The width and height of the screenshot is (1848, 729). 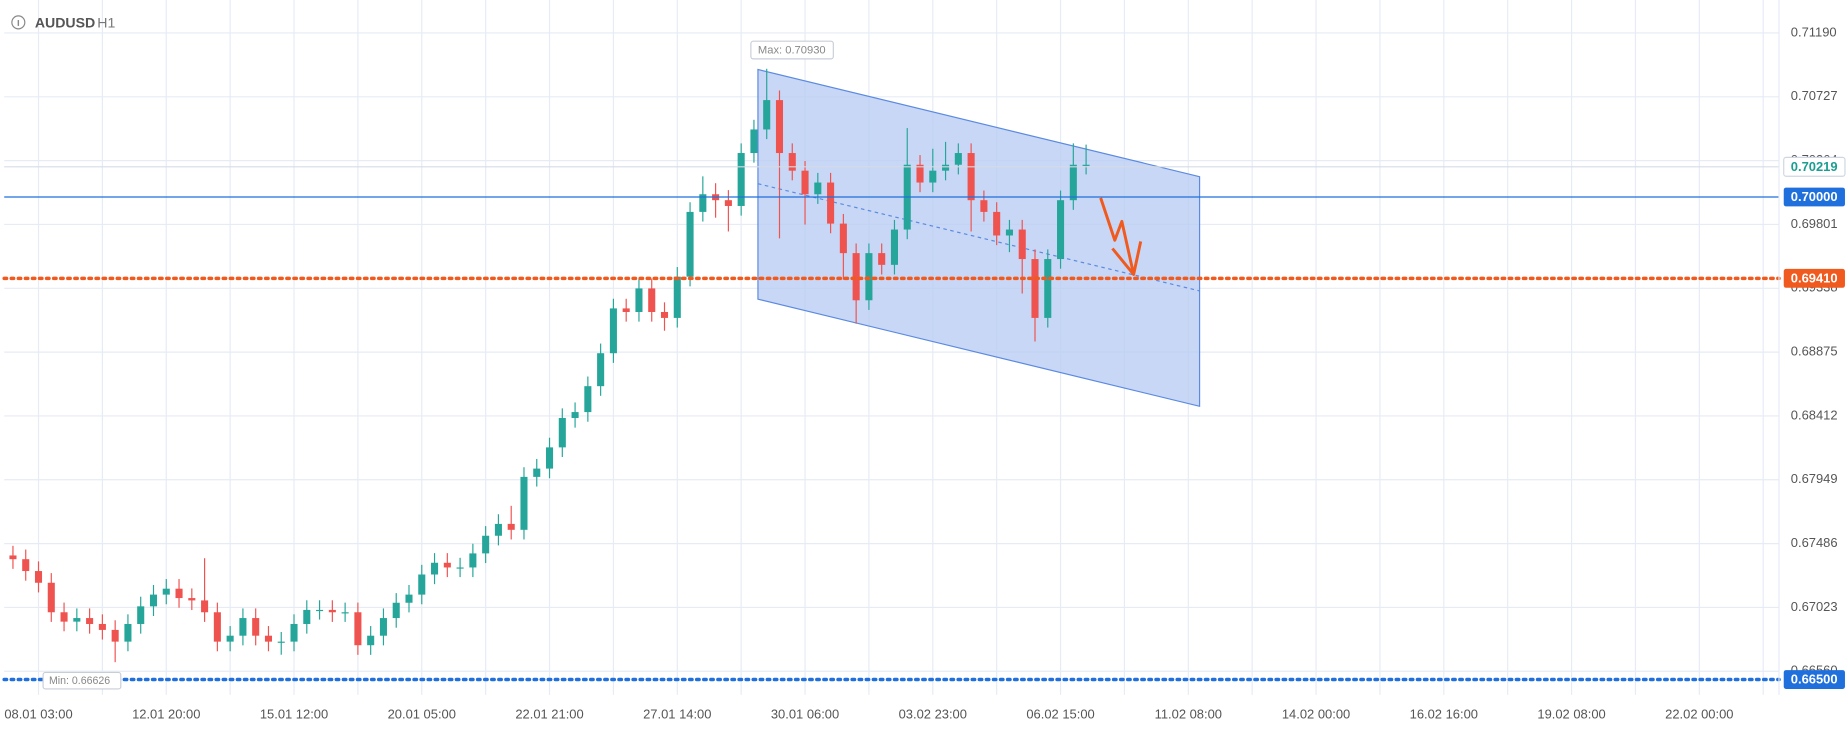 I want to click on forecast-arrow, so click(x=1121, y=236).